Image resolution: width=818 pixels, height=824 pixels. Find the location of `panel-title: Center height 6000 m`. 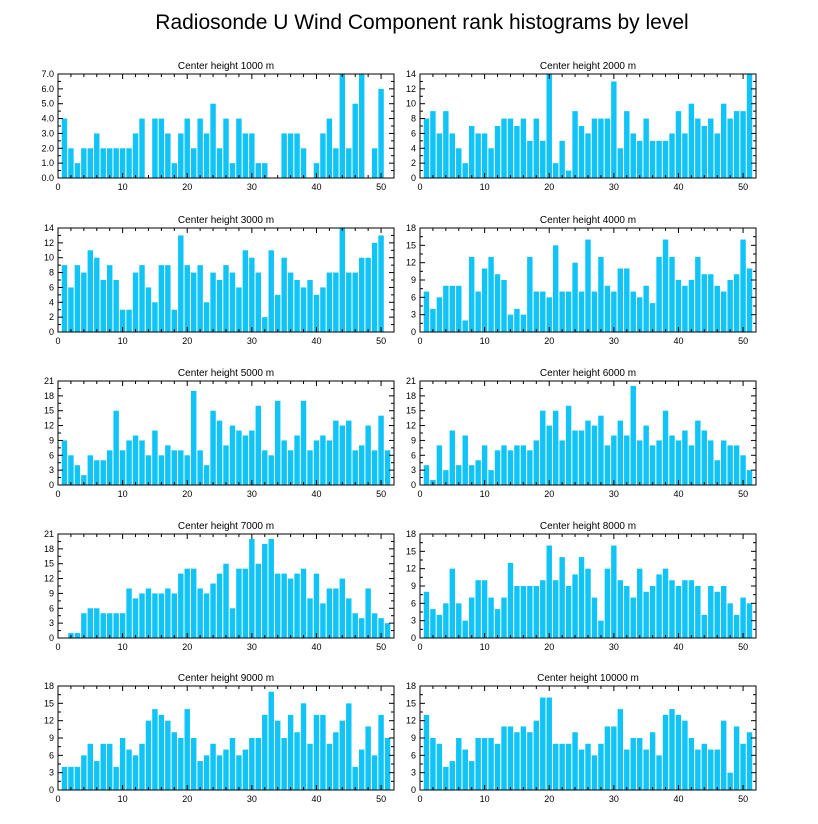

panel-title: Center height 6000 m is located at coordinates (588, 373).